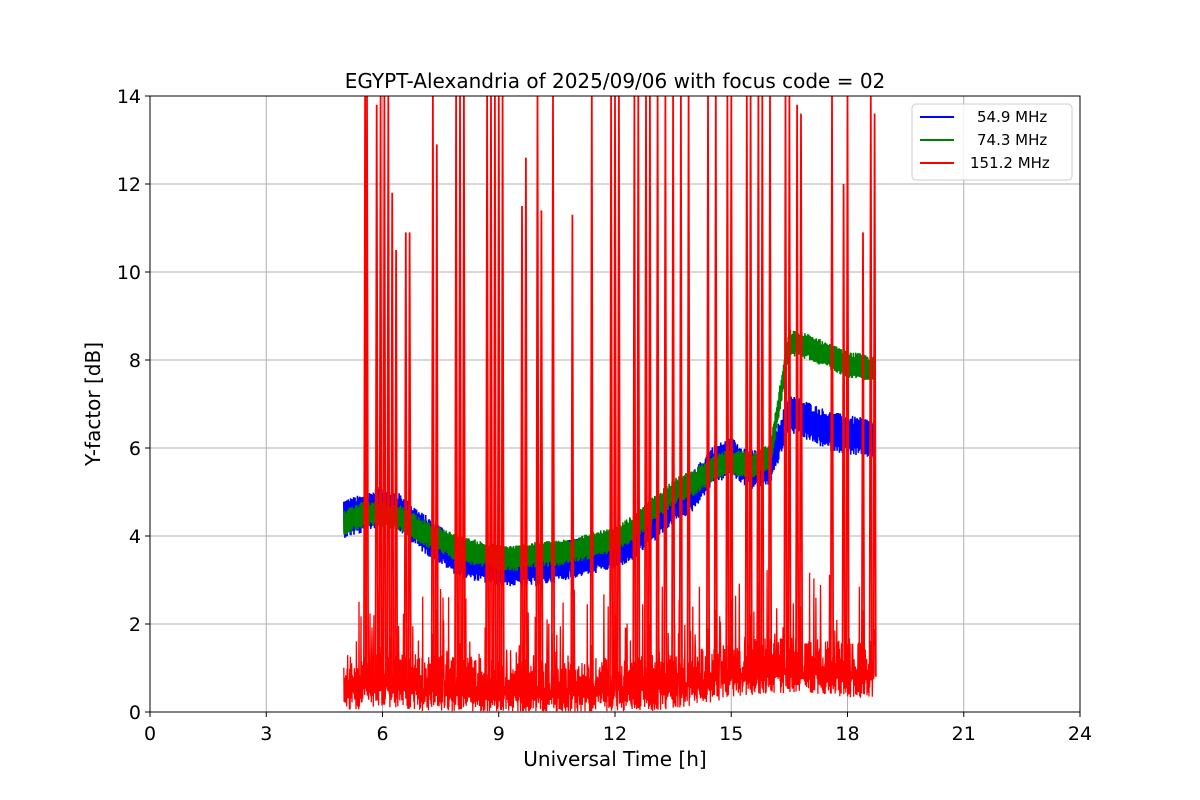 Image resolution: width=1200 pixels, height=800 pixels. I want to click on x-tick-label: 3, so click(266, 734).